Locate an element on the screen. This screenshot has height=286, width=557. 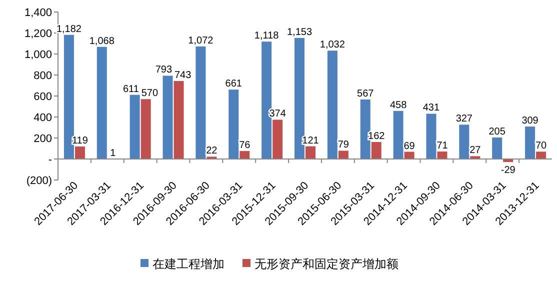
data-label: 70 is located at coordinates (541, 146).